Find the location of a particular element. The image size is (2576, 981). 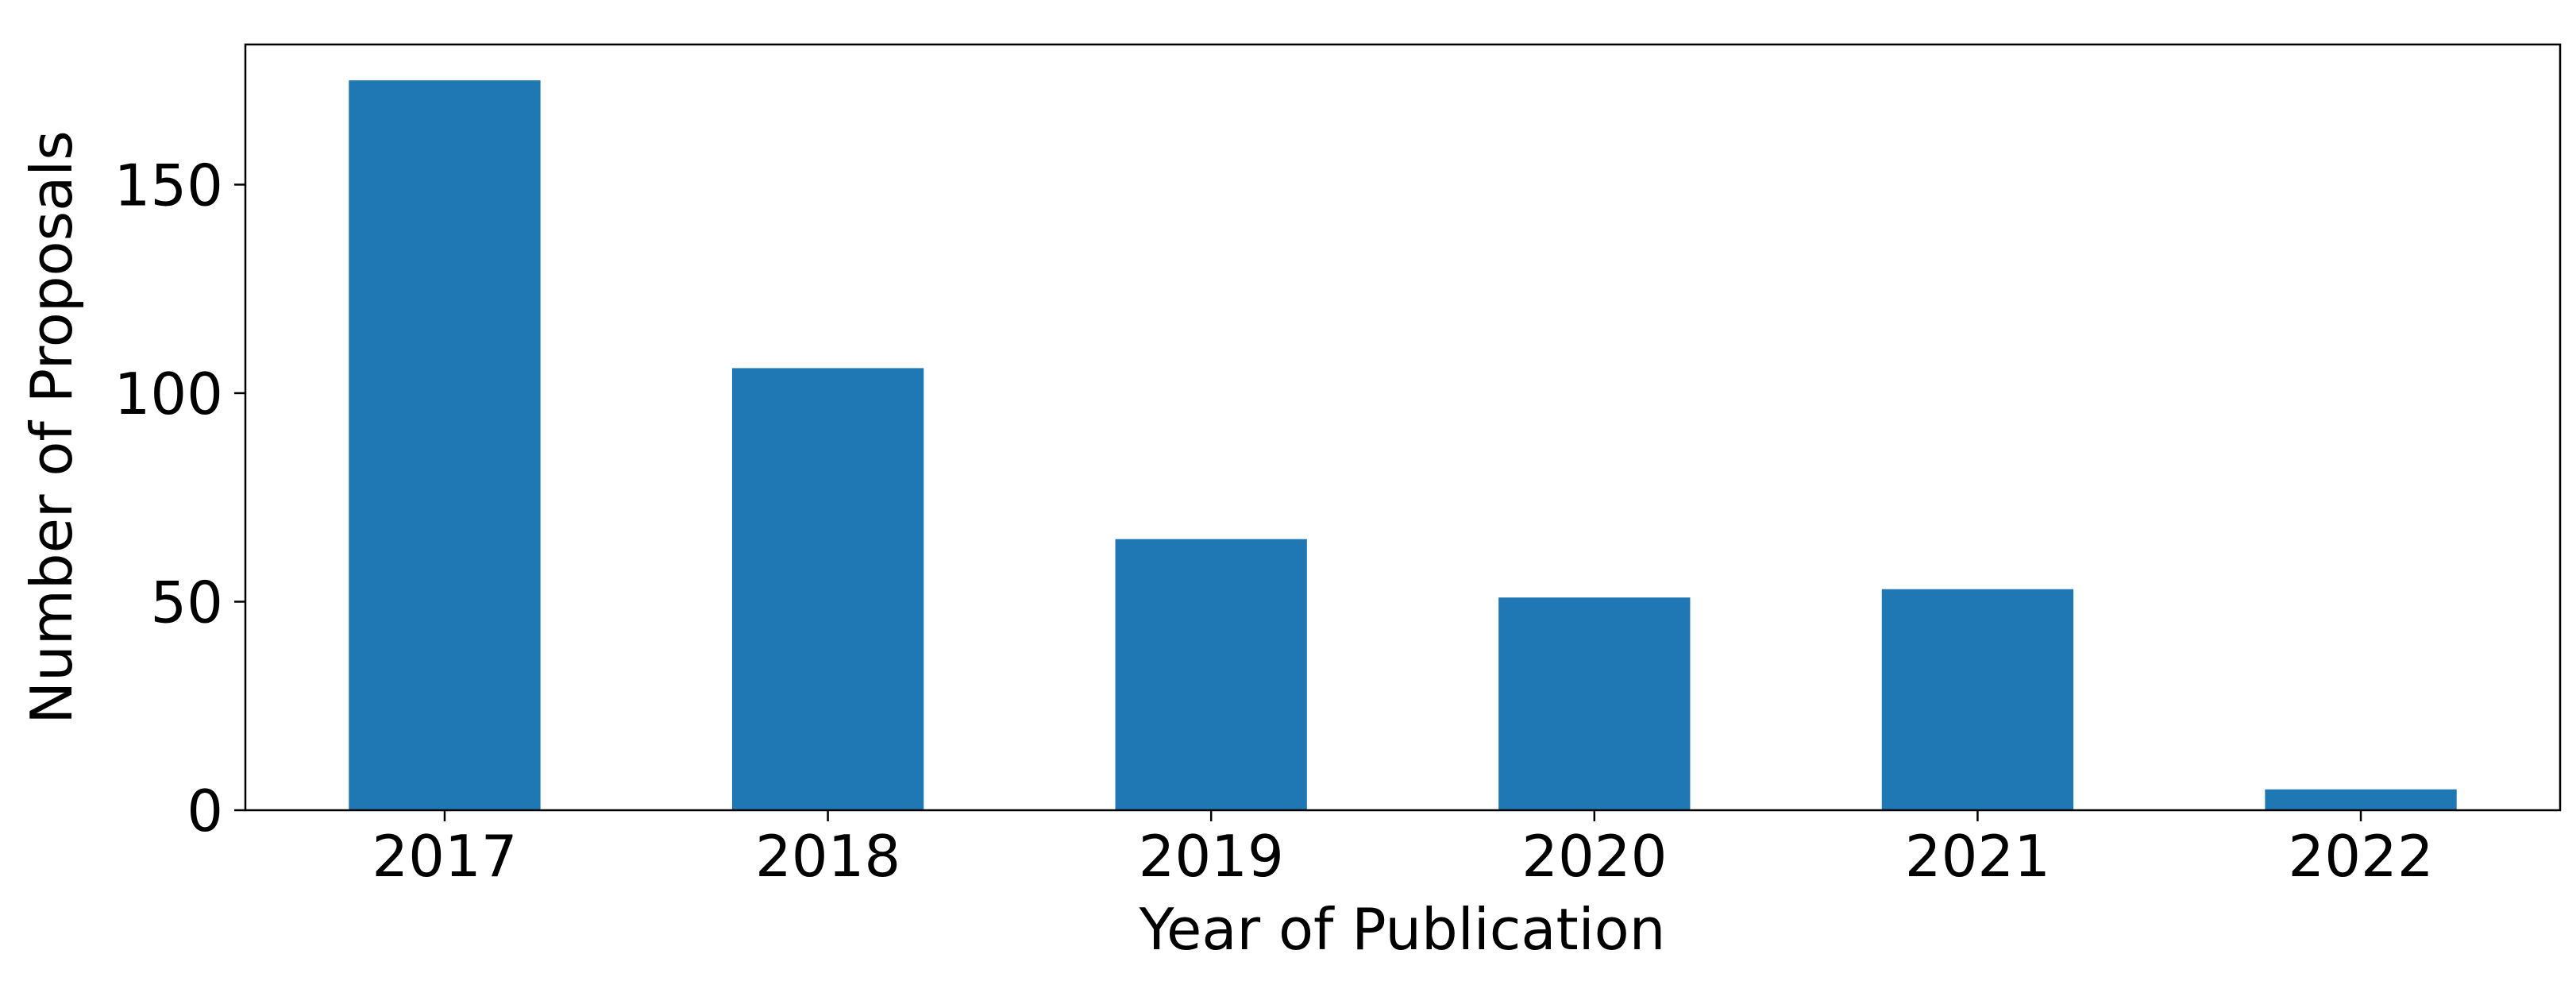

x-axis-ticks: 2017 2018 2019 2020 2021 2022 is located at coordinates (1403, 850).